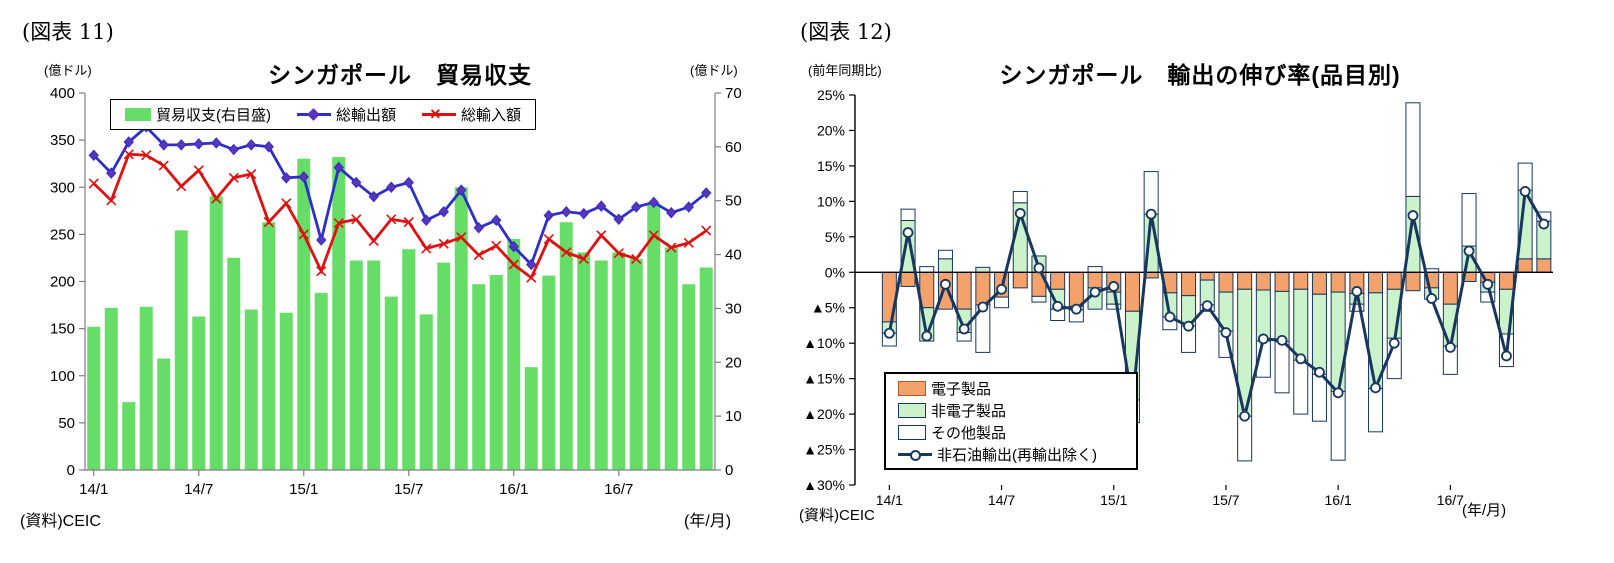 This screenshot has width=1614, height=563. I want to click on left-y-tick-label: 250, so click(62, 234).